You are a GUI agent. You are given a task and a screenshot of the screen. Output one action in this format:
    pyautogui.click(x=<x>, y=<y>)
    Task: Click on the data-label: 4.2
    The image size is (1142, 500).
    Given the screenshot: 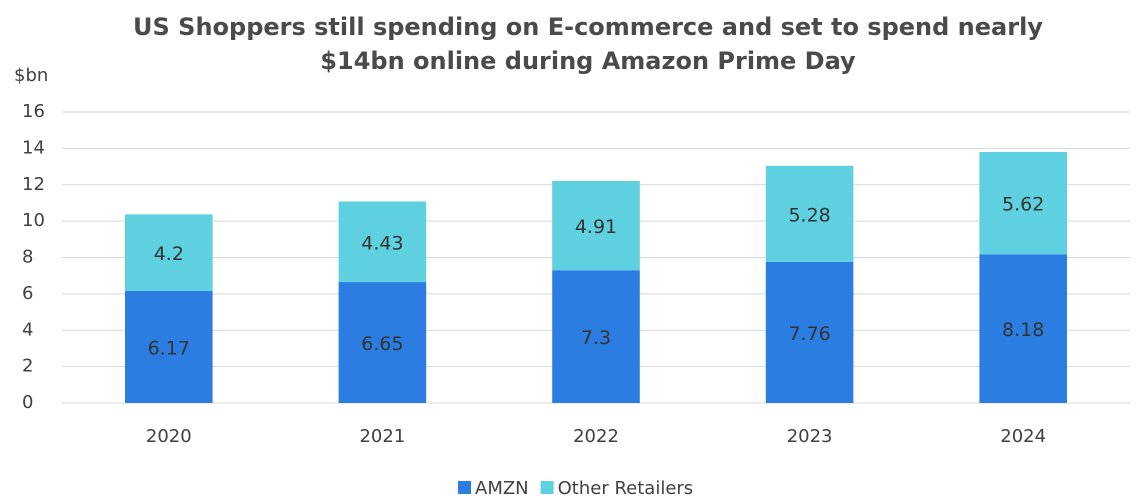 What is the action you would take?
    pyautogui.click(x=169, y=254)
    